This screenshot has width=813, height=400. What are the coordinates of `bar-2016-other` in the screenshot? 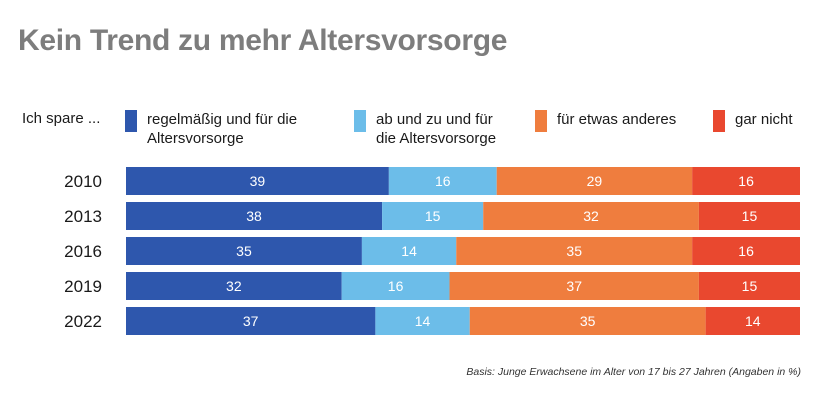 It's located at (574, 251).